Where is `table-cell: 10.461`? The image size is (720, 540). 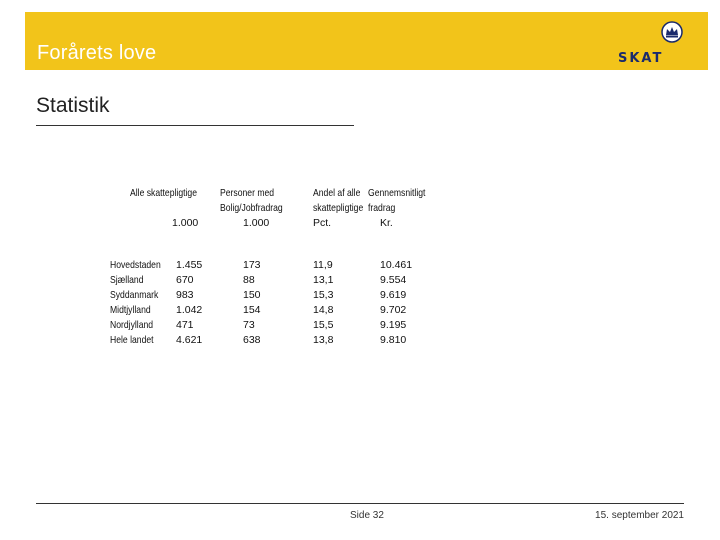 table-cell: 10.461 is located at coordinates (396, 265).